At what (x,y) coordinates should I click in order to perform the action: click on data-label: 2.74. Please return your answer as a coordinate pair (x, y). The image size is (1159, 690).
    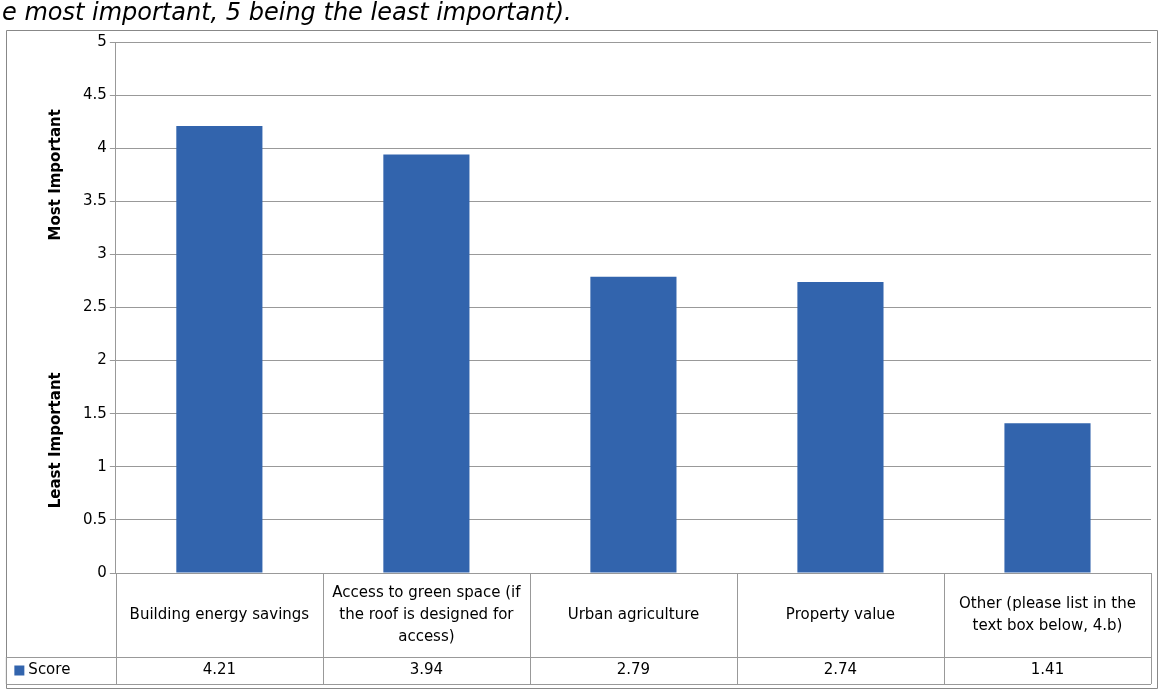
    Looking at the image, I should click on (840, 669).